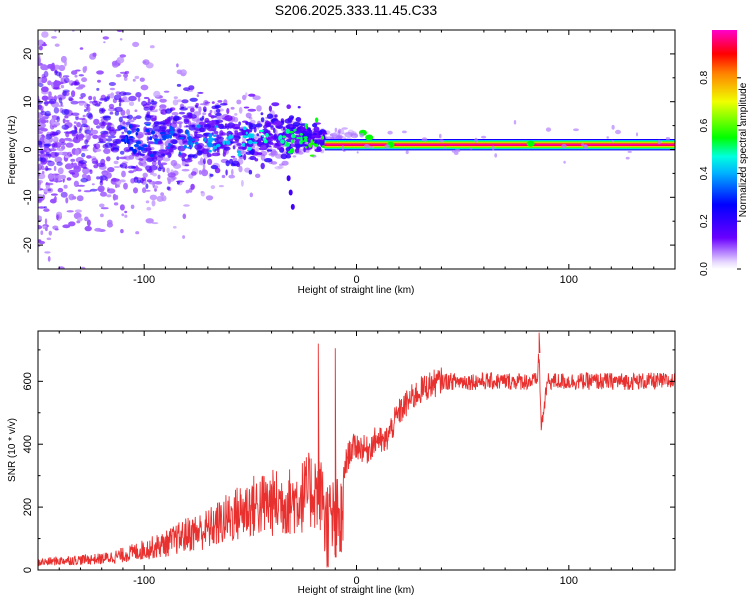 Image resolution: width=750 pixels, height=600 pixels. Describe the element at coordinates (569, 581) in the screenshot. I see `snr-xtick-label: 100` at that location.